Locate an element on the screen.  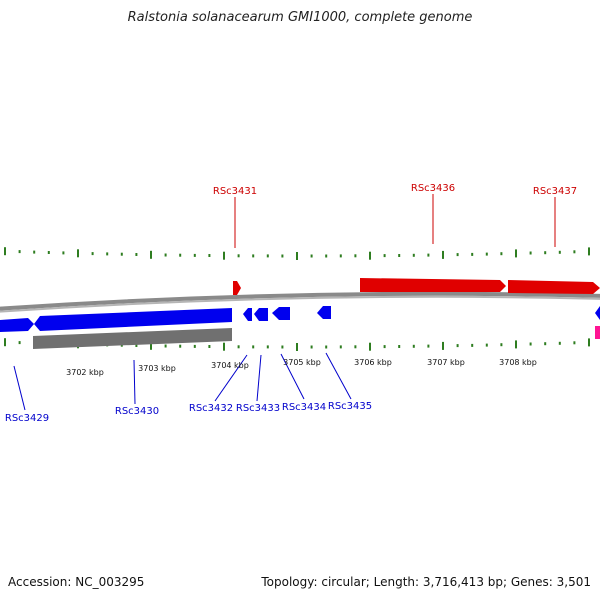
gc-ticks-upper is located at coordinates (297, 253).